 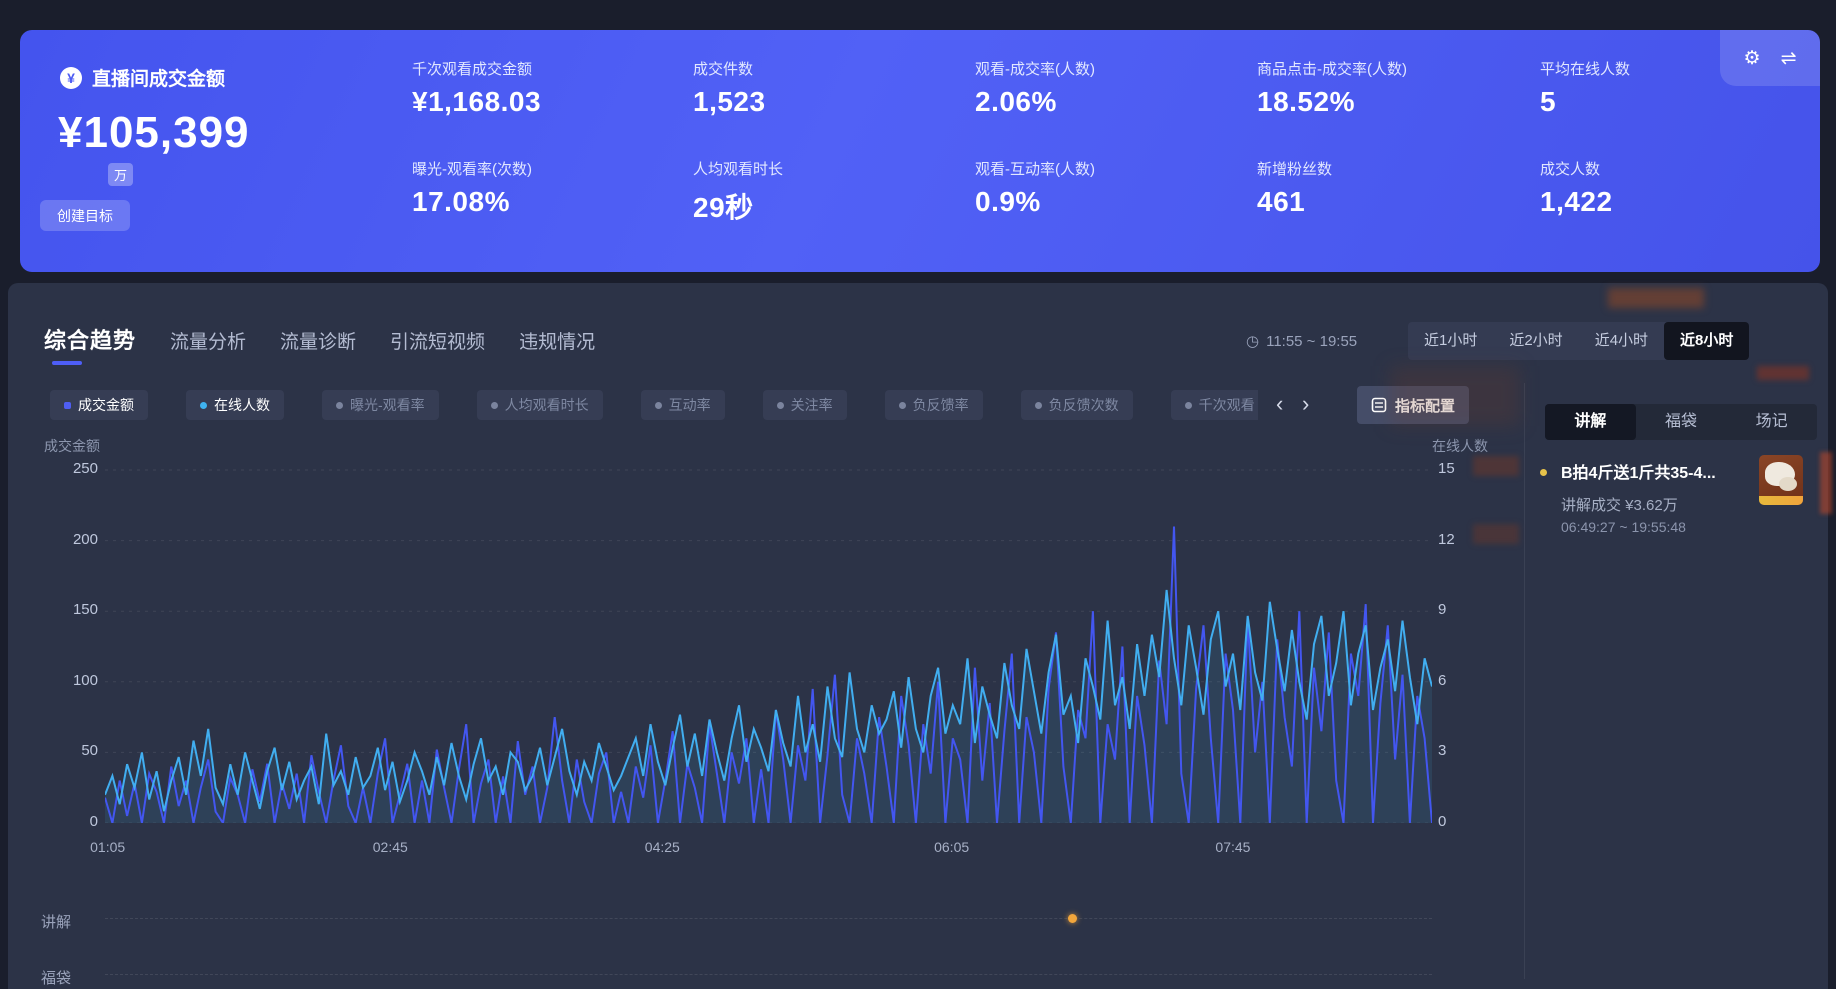 What do you see at coordinates (1392, 88) in the screenshot?
I see `banner-metric: 商品点击-成交率(人数) 18.52%` at bounding box center [1392, 88].